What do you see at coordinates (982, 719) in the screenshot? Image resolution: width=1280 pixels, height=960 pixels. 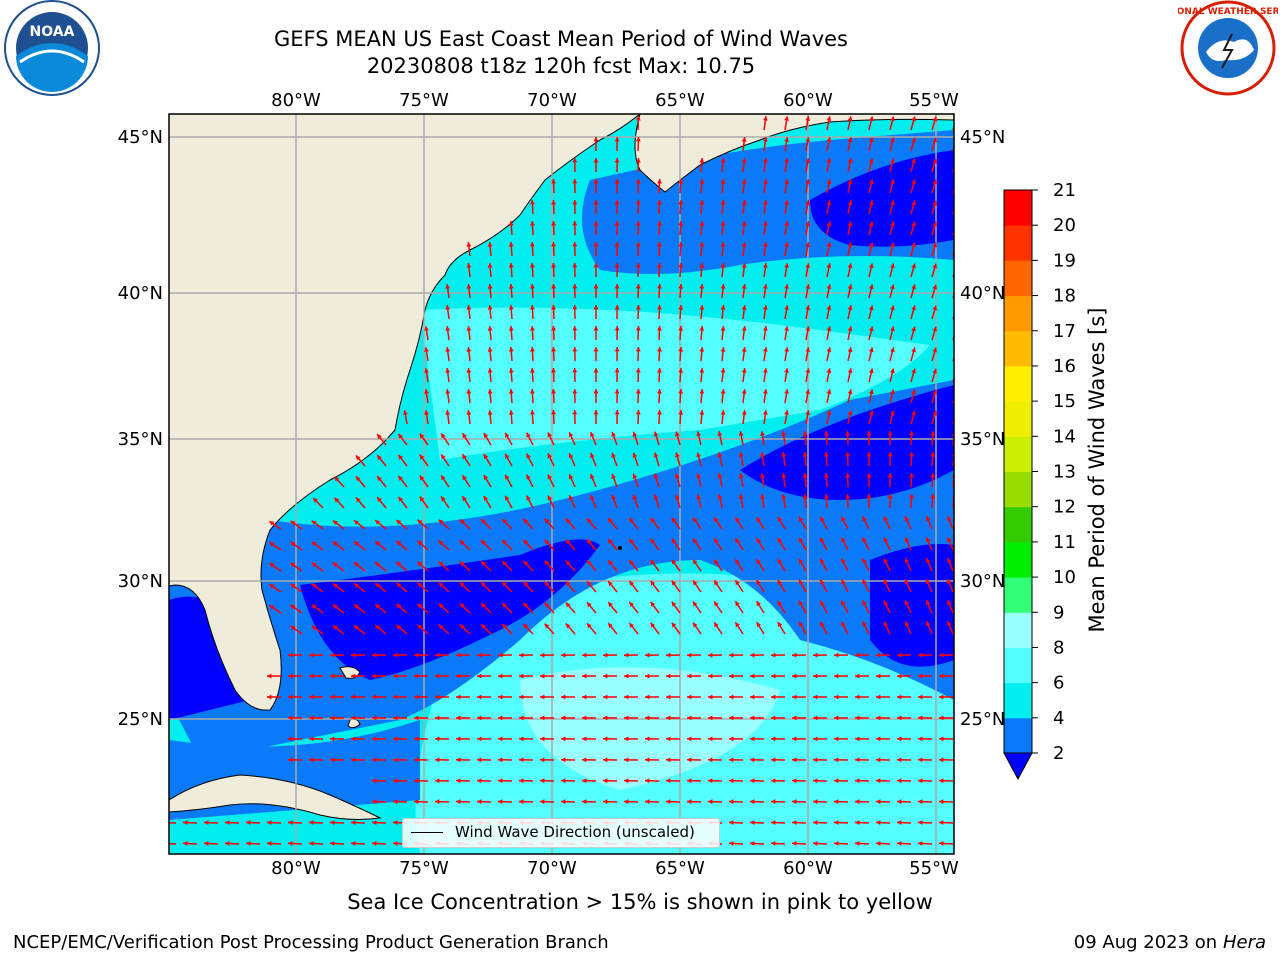 I see `lat-label-right: 25°N` at bounding box center [982, 719].